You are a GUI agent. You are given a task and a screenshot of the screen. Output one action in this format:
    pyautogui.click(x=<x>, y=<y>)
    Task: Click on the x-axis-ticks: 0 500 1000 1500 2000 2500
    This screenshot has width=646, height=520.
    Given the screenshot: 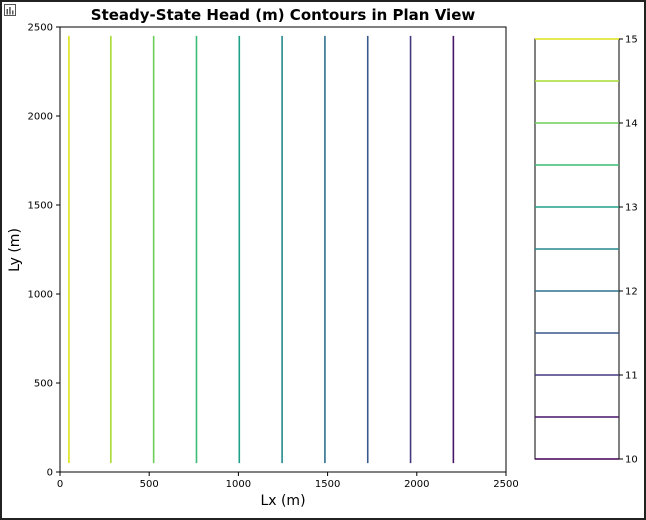 What is the action you would take?
    pyautogui.click(x=288, y=481)
    